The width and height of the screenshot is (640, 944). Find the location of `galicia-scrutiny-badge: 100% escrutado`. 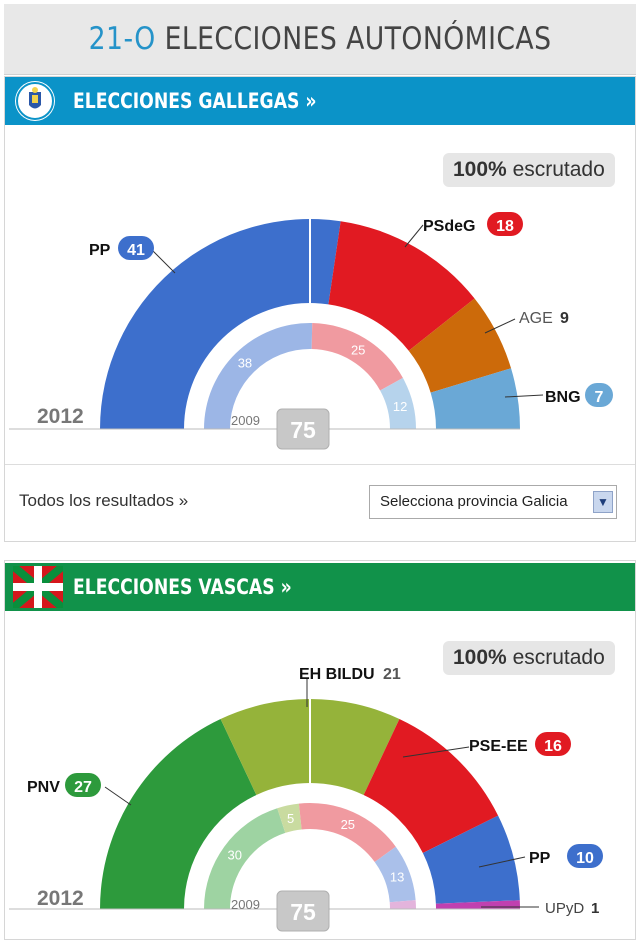

galicia-scrutiny-badge: 100% escrutado is located at coordinates (529, 170).